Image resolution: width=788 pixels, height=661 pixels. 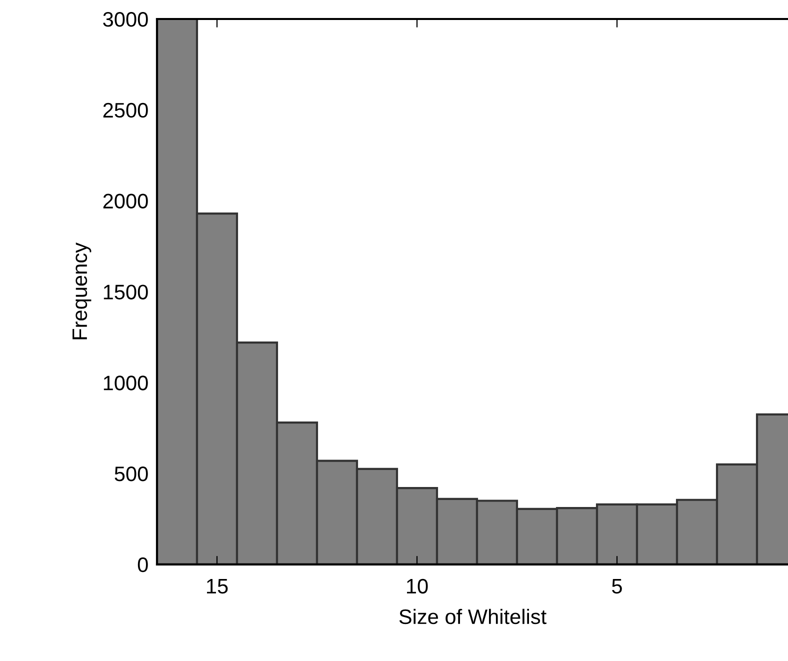 What do you see at coordinates (125, 19) in the screenshot?
I see `y-tick-label: 3000` at bounding box center [125, 19].